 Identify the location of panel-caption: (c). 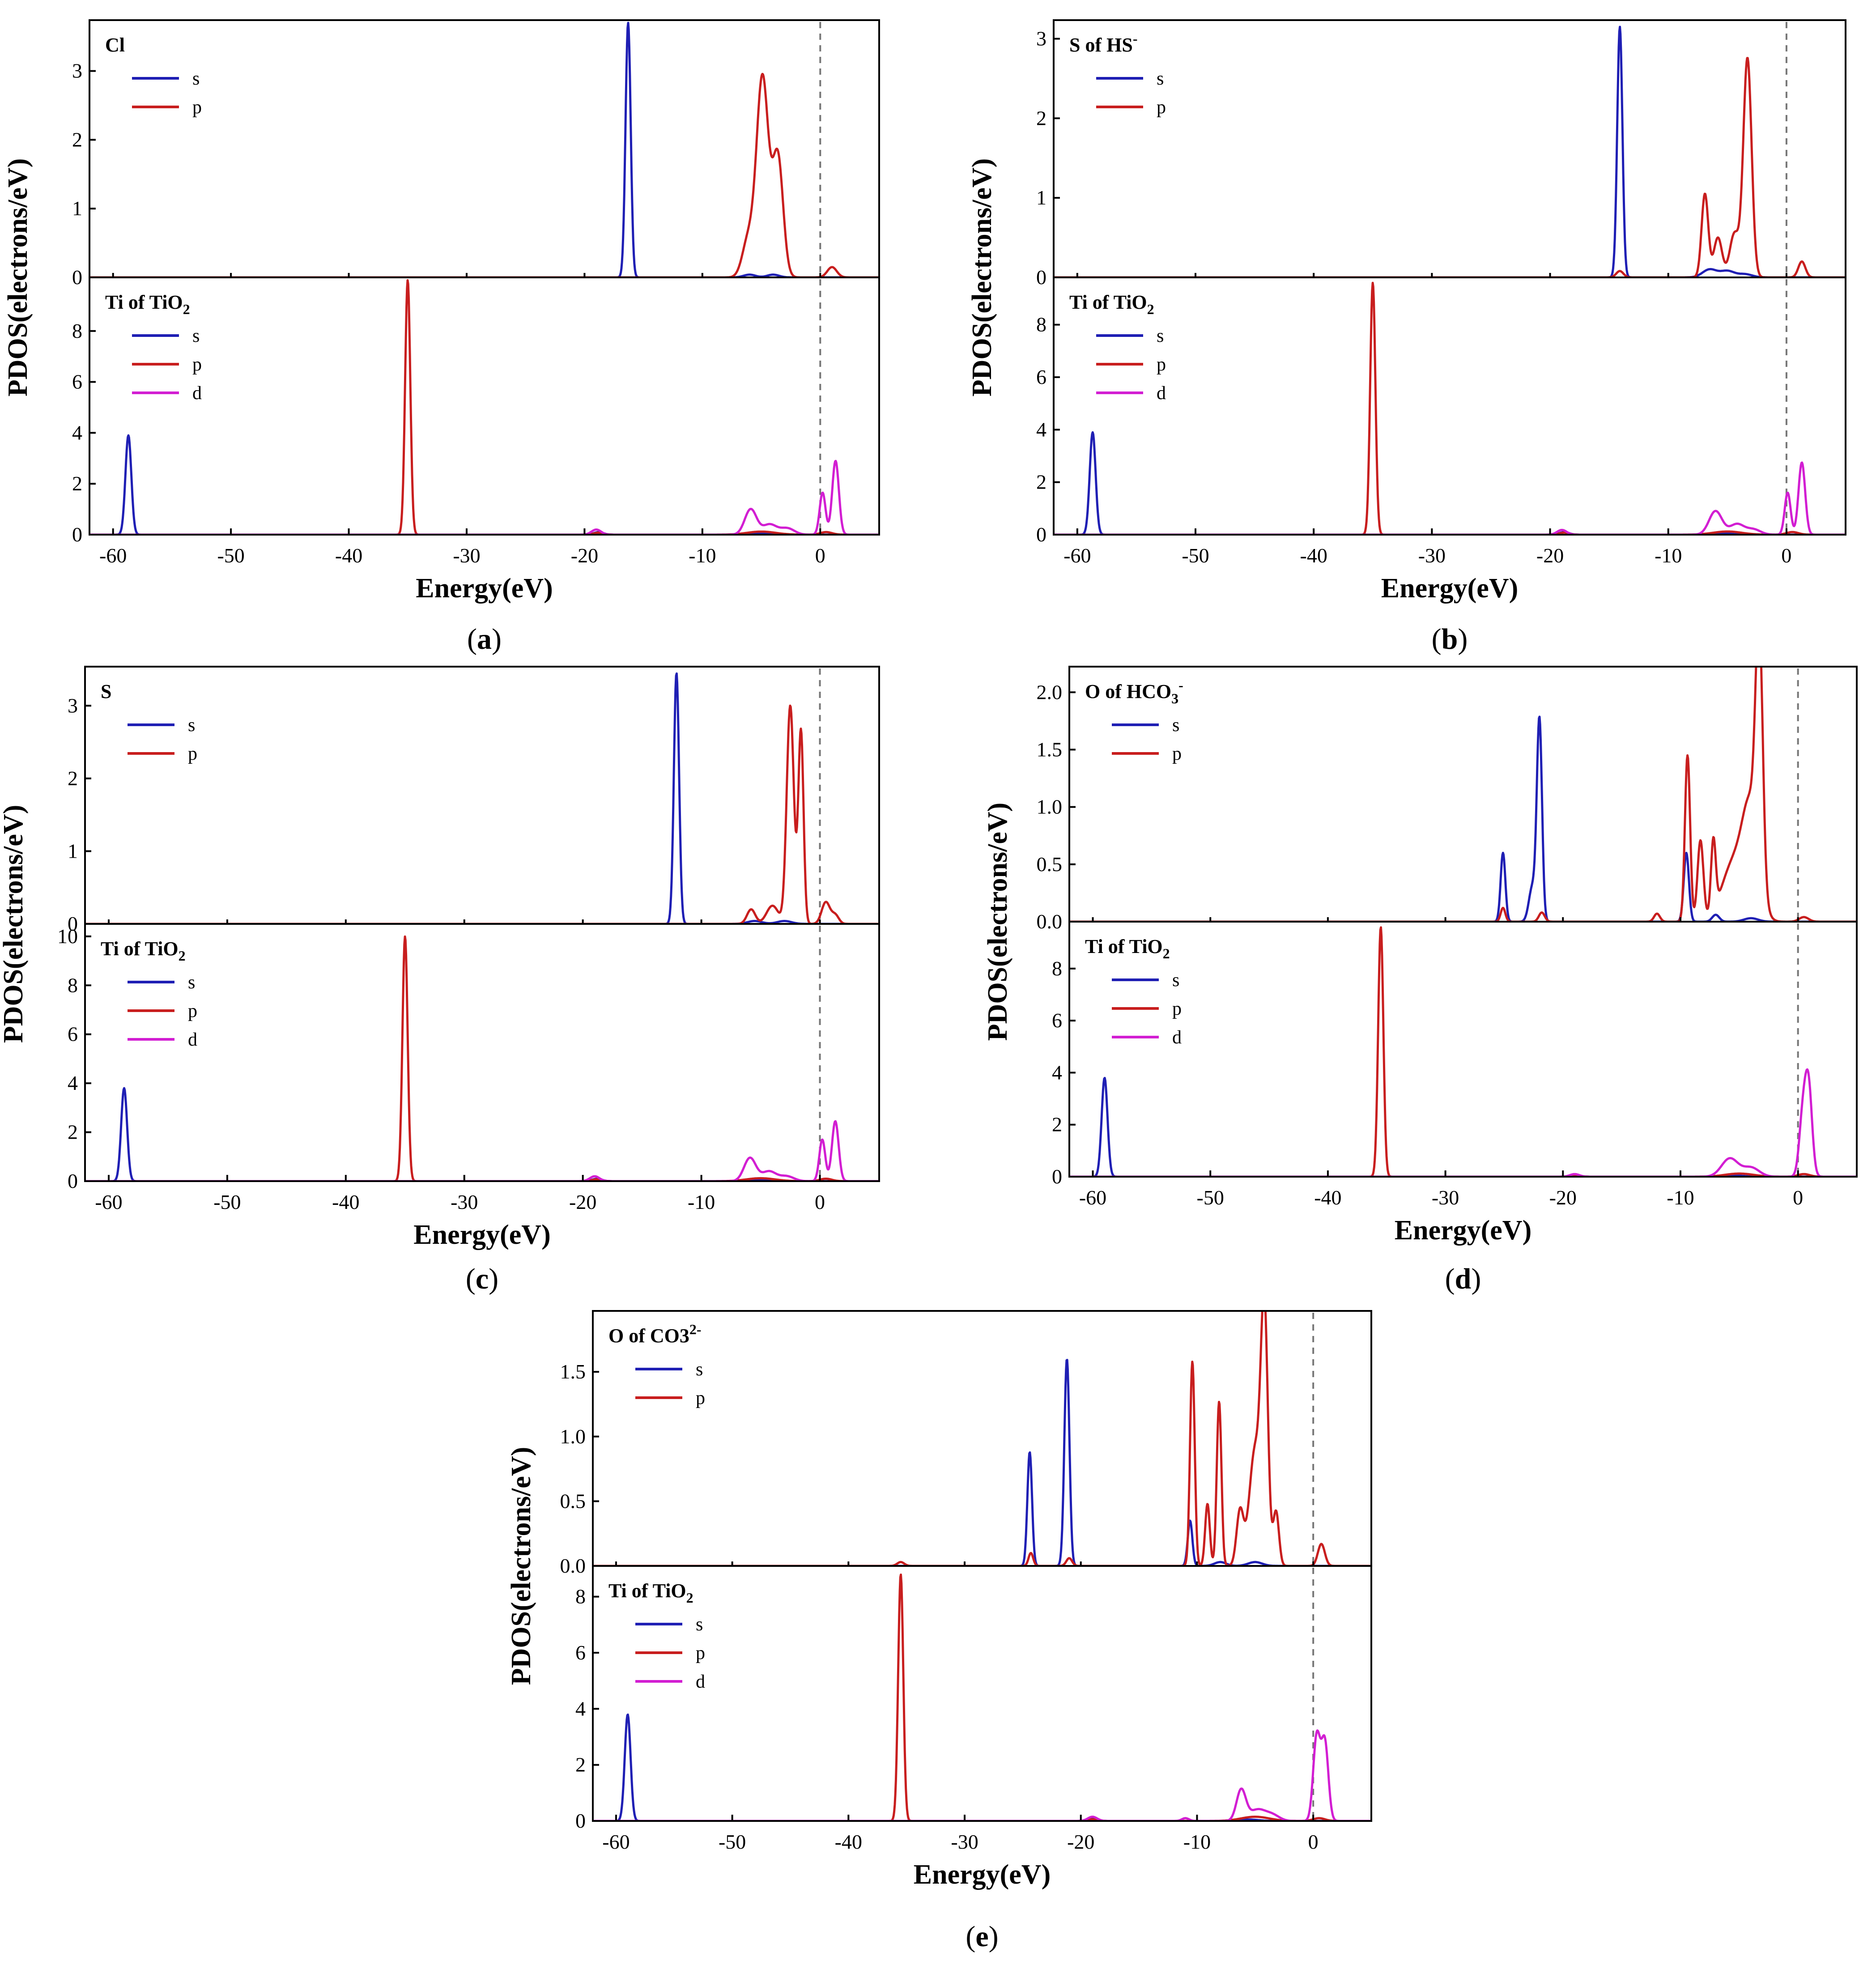
(482, 1279).